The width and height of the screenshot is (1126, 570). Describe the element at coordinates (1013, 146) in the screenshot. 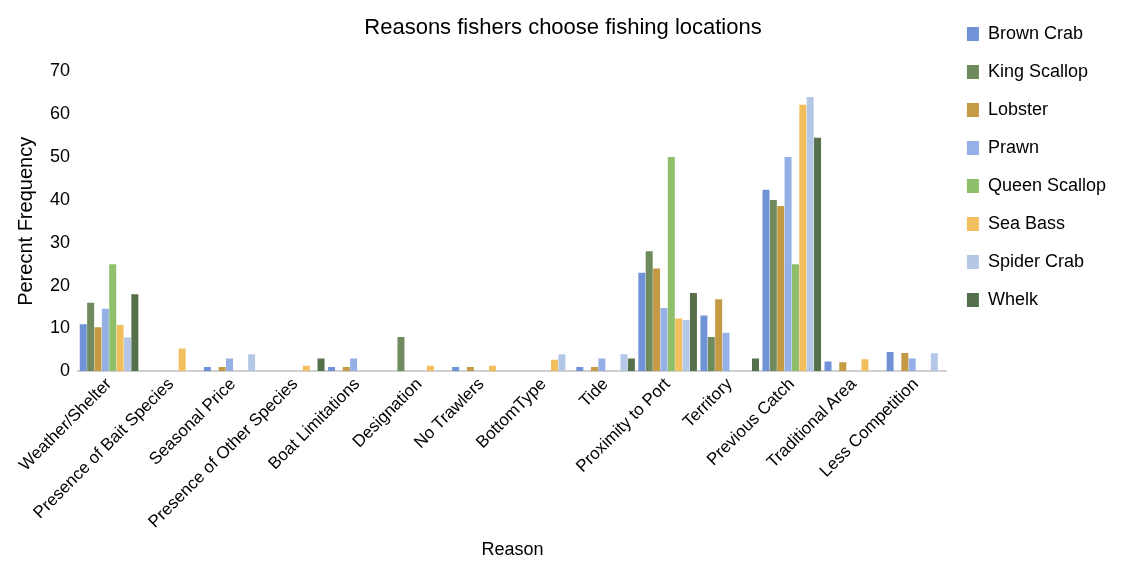

I see `legend-label: Prawn` at that location.